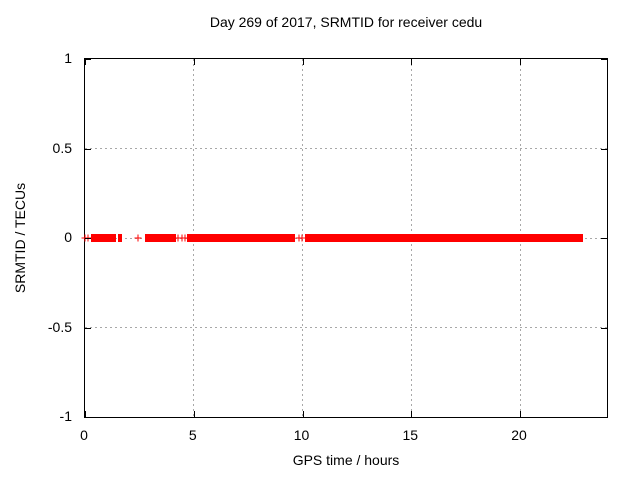 This screenshot has height=480, width=640. I want to click on x-tick-label: 15, so click(410, 435).